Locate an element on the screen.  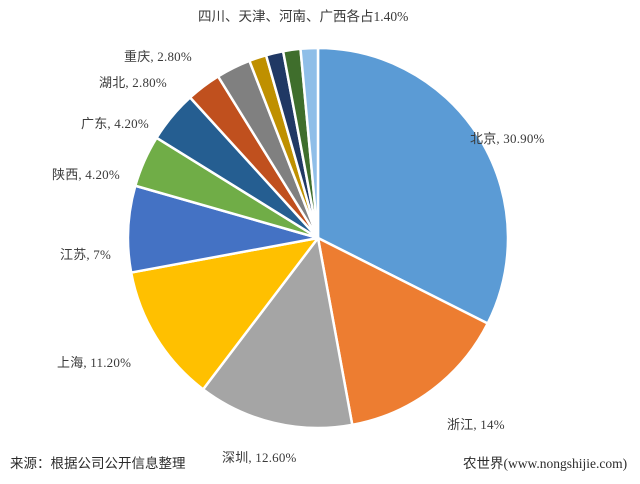
pie-slice-12: 广西 1.4% is located at coordinates (309, 143).